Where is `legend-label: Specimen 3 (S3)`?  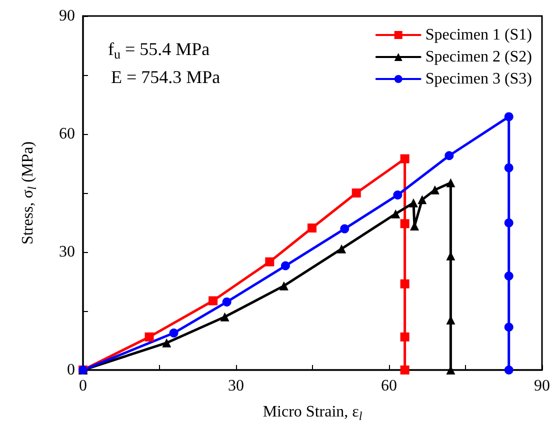
legend-label: Specimen 3 (S3) is located at coordinates (478, 79).